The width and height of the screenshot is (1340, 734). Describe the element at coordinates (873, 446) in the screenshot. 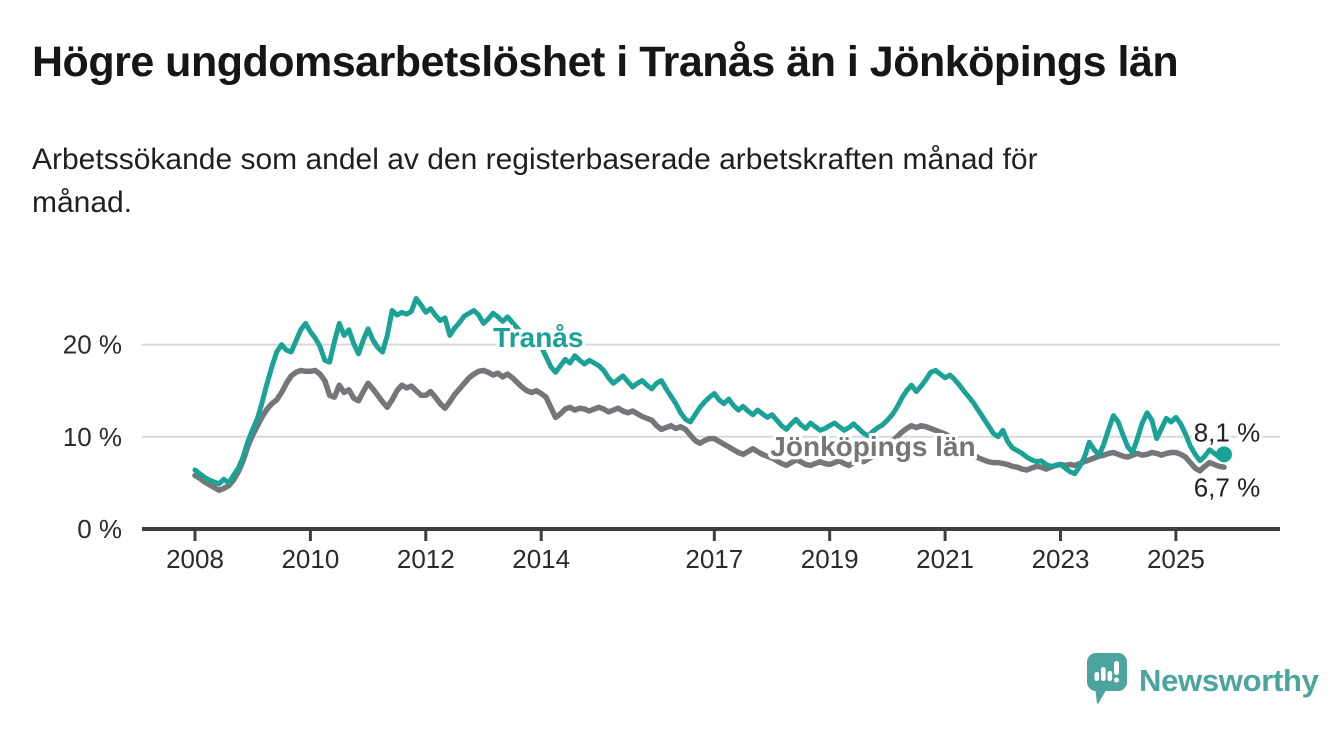

I see `series-label-jonkopings-lan: Jönköpings län` at that location.